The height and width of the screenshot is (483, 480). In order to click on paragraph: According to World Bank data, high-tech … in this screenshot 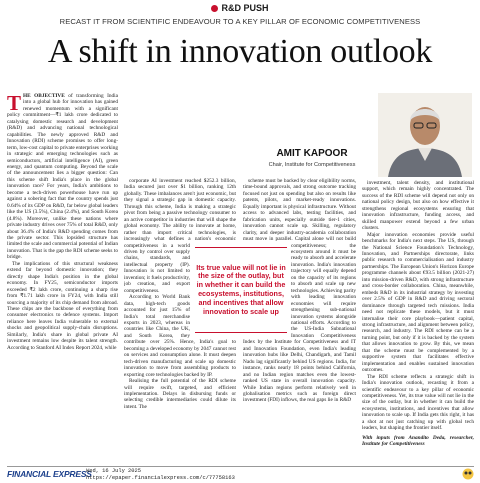, I will do `click(180, 336)`.